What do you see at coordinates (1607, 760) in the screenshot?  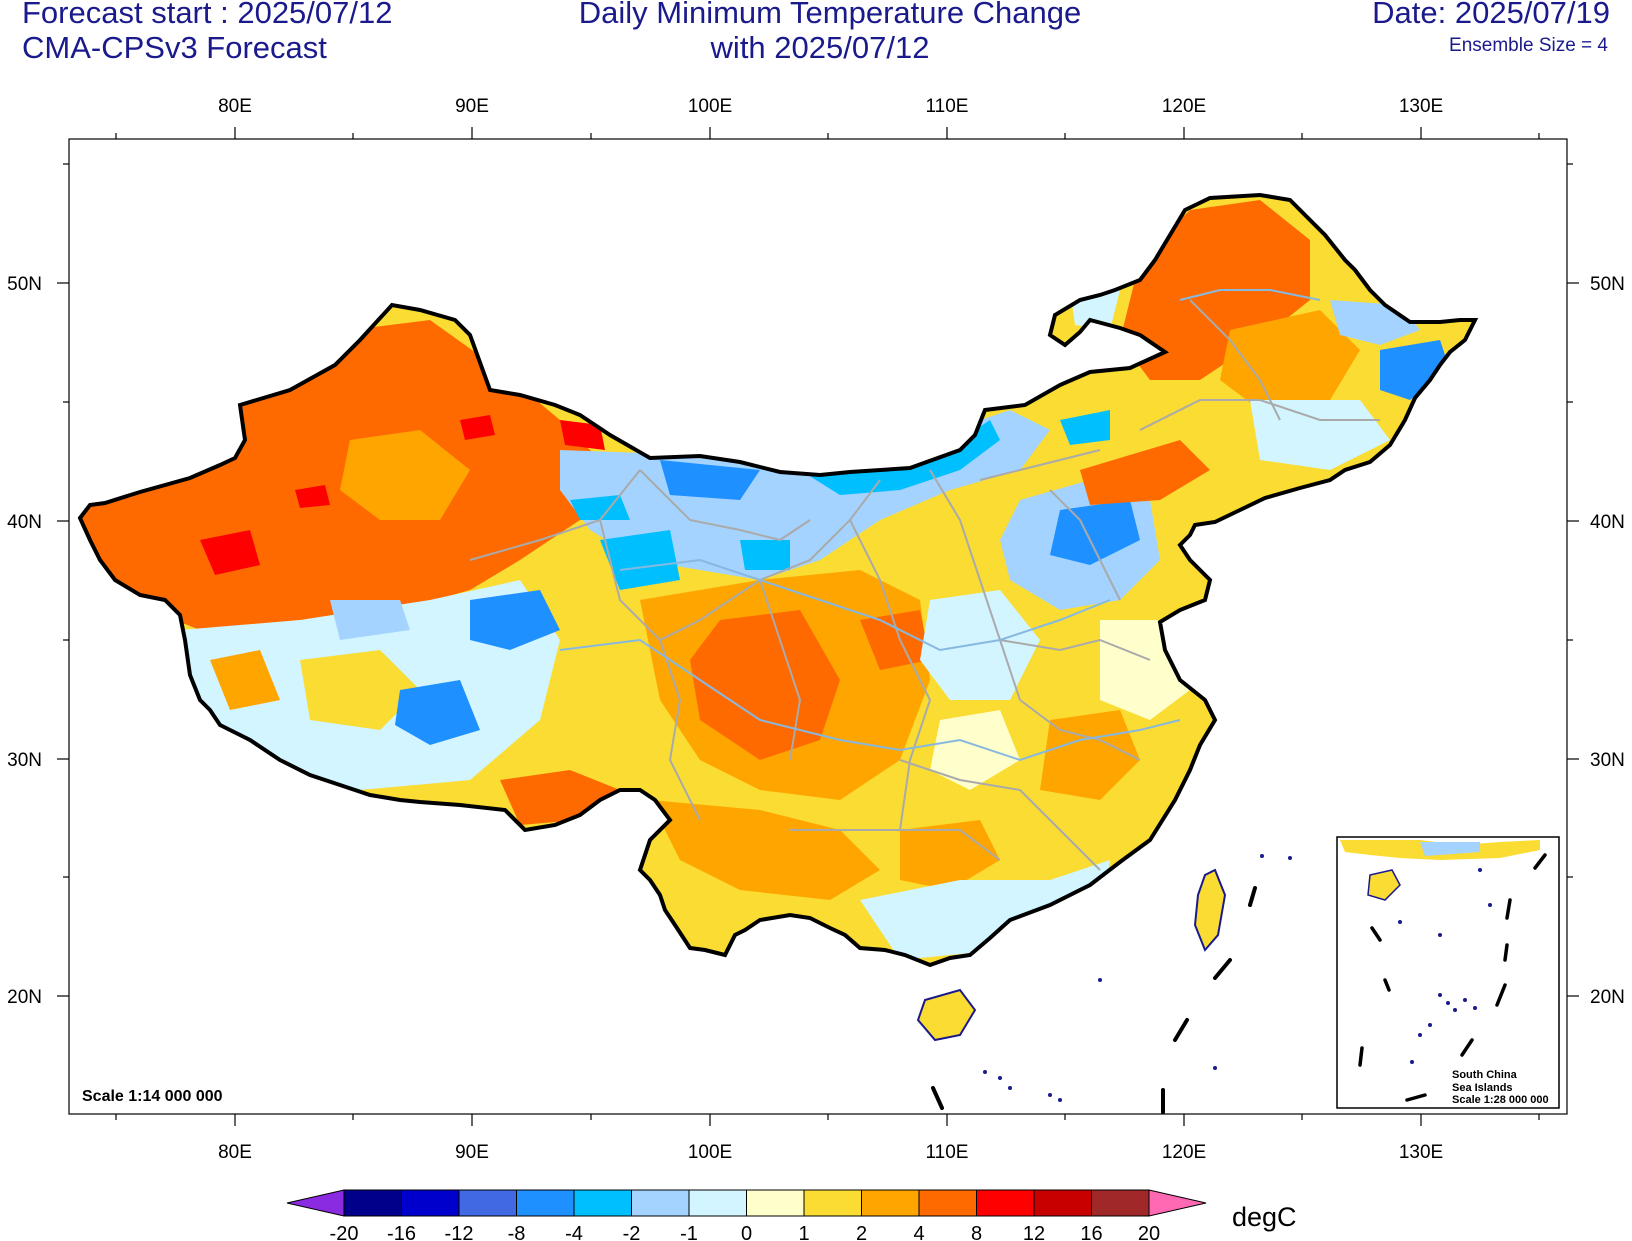 I see `lat-label-right: 30N` at bounding box center [1607, 760].